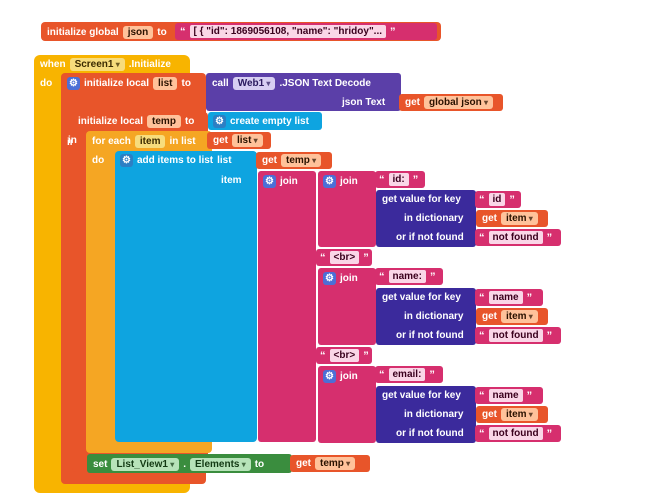 This screenshot has height=504, width=646. Describe the element at coordinates (505, 297) in the screenshot. I see `key-name-value-1: name` at that location.